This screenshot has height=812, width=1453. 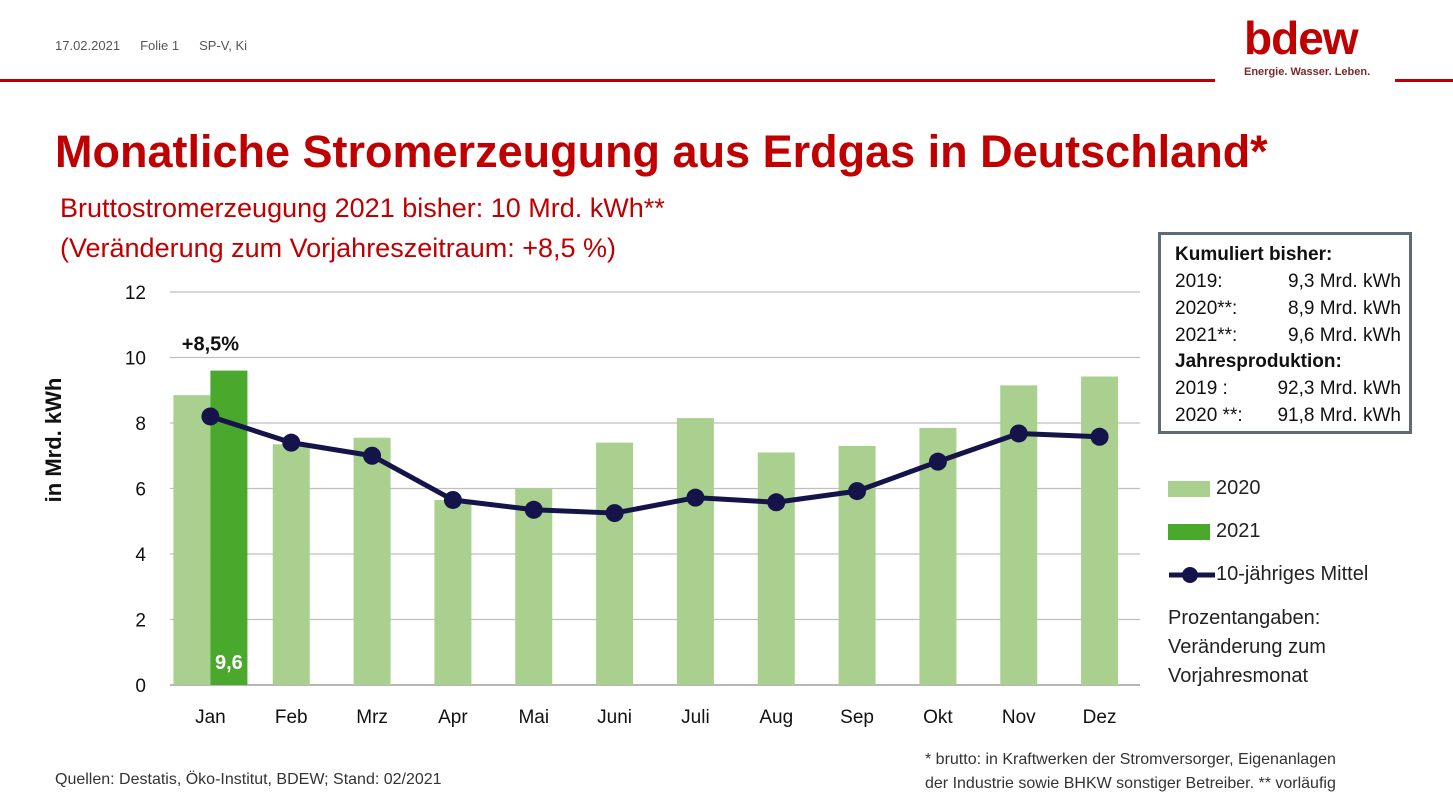 I want to click on header-rule, so click(x=726, y=80).